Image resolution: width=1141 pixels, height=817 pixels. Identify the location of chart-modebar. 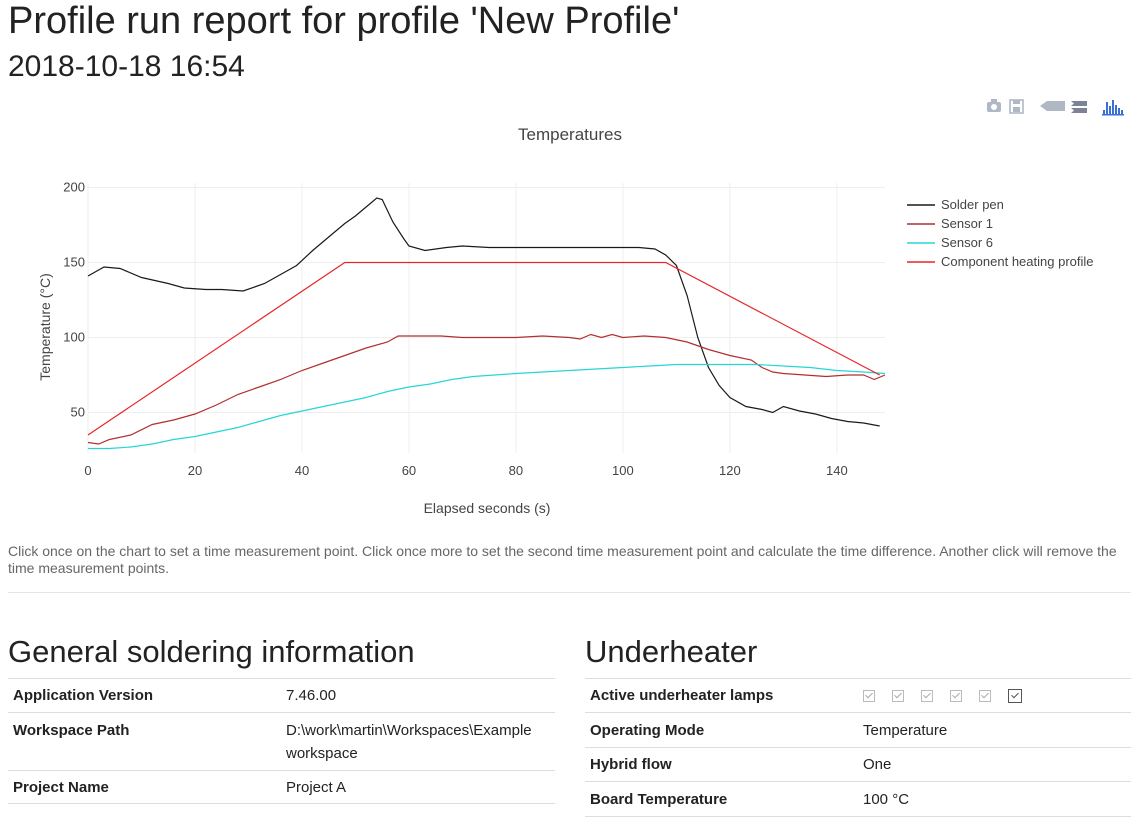
(1060, 107).